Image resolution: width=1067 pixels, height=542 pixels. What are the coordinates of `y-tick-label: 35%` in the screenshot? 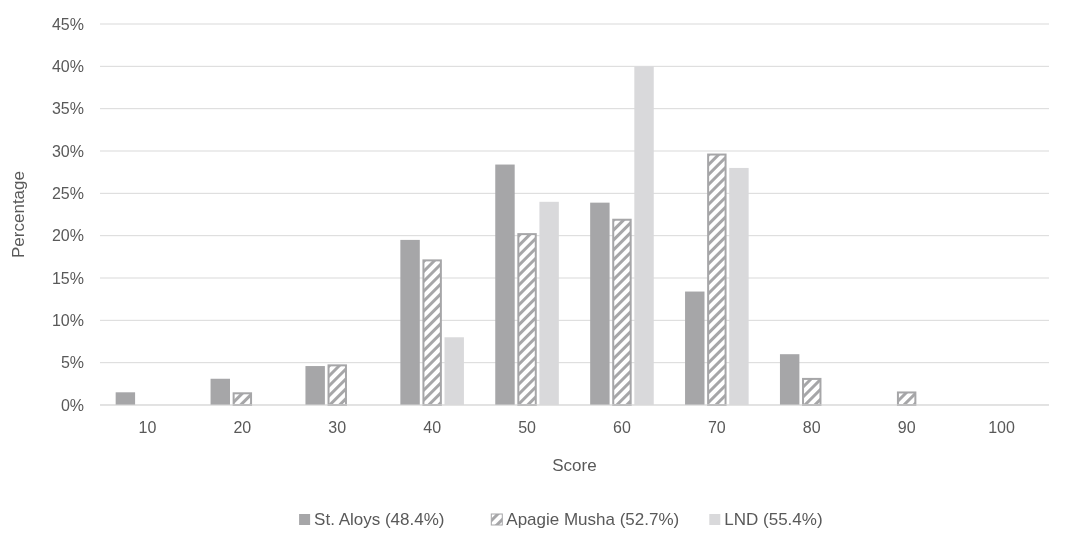 It's located at (67, 109).